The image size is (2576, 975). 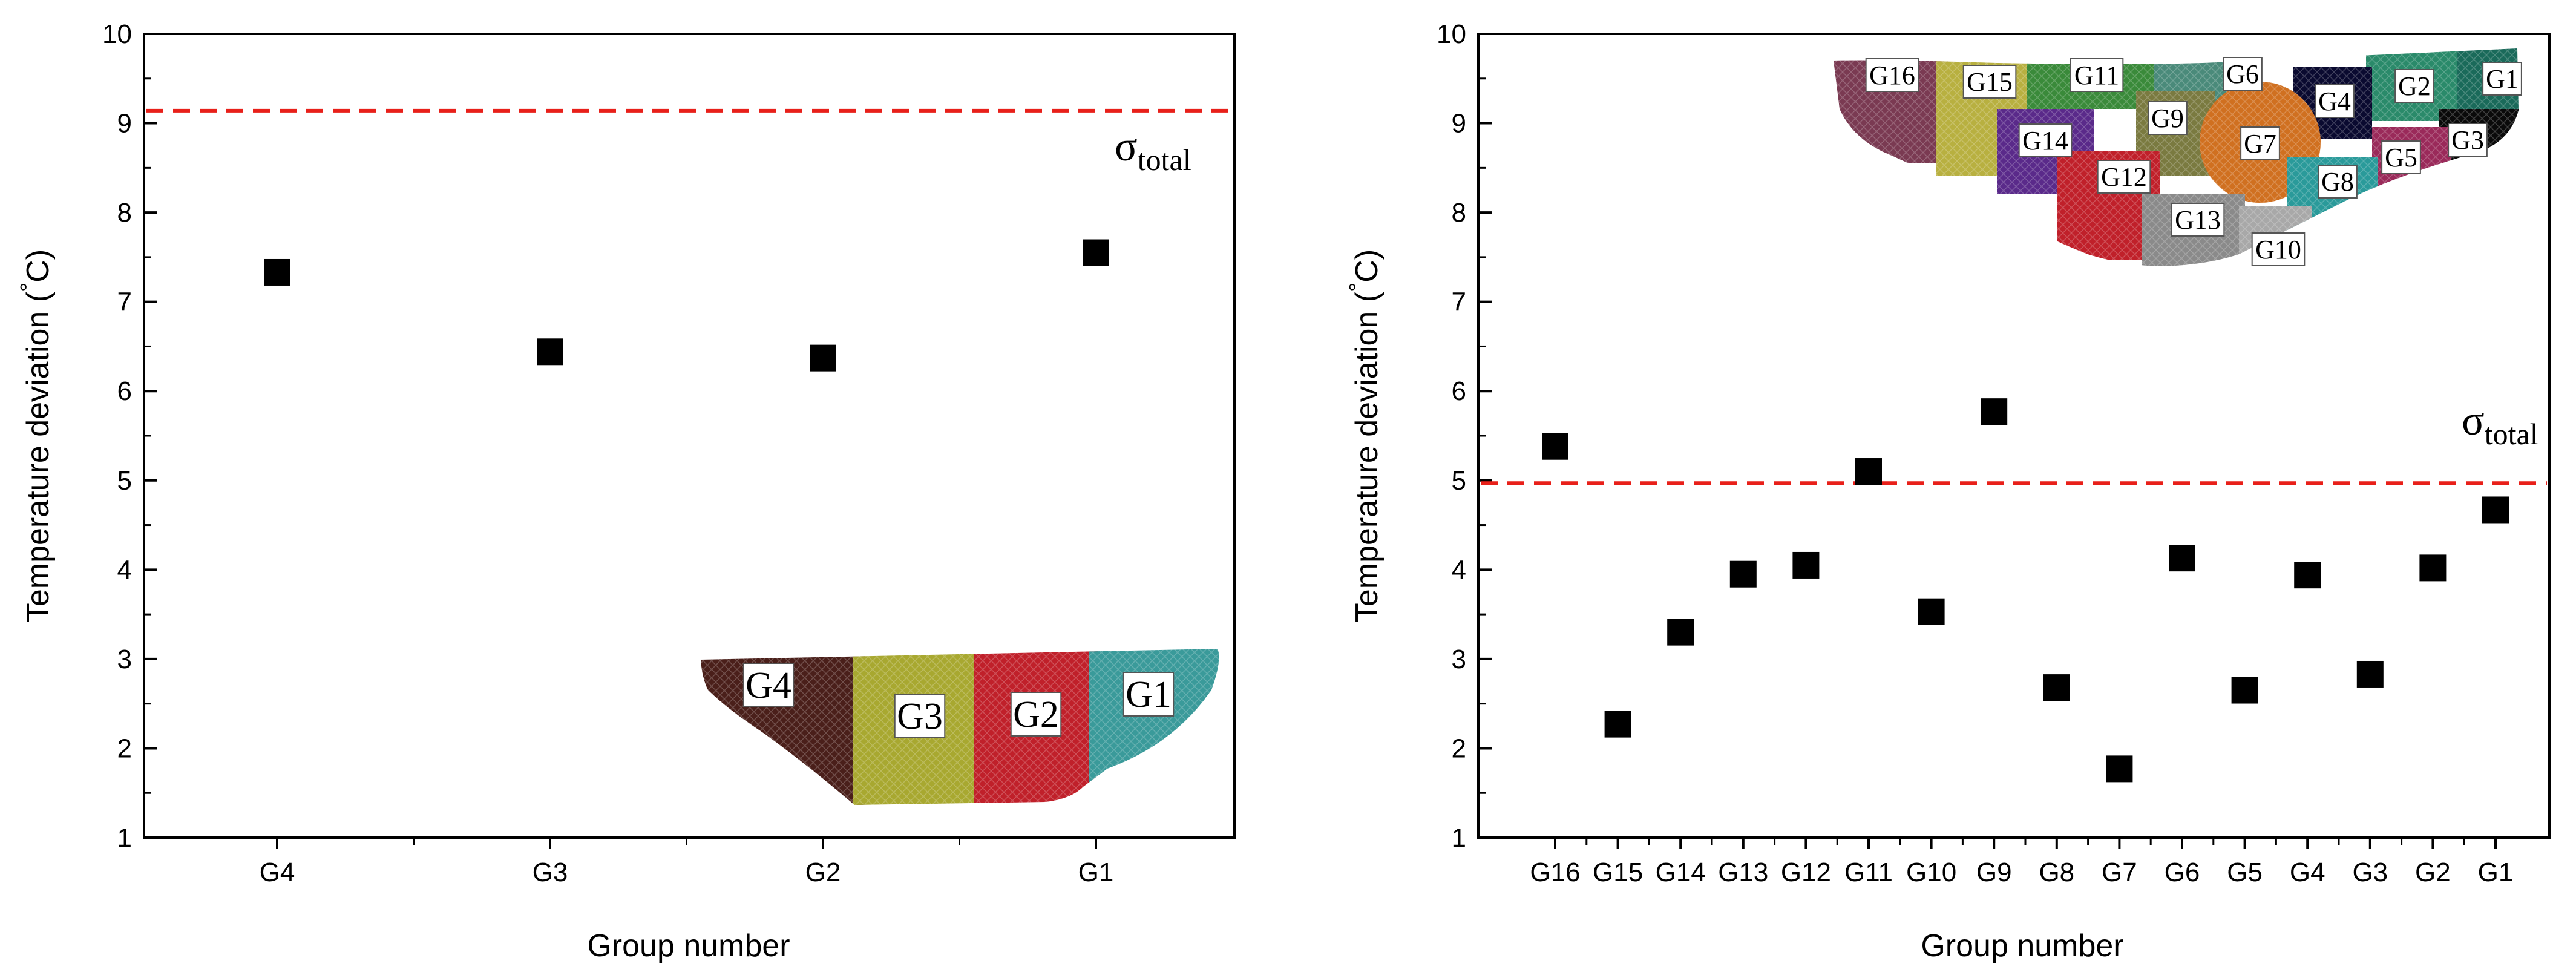 I want to click on svg-text: G13, so click(x=2198, y=220).